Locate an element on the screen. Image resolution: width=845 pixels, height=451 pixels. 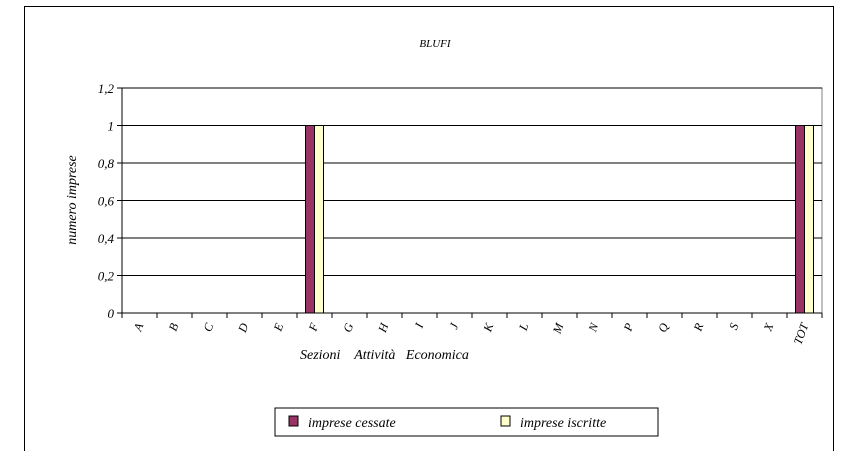
y-tick-label: 0,6 is located at coordinates (106, 201).